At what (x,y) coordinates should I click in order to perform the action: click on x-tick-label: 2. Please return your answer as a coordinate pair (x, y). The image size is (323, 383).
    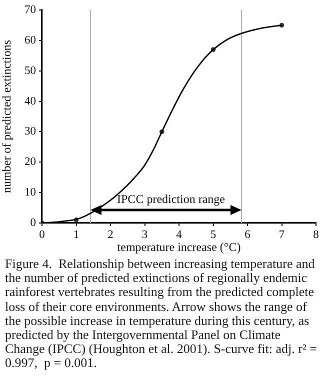
    Looking at the image, I should click on (111, 234).